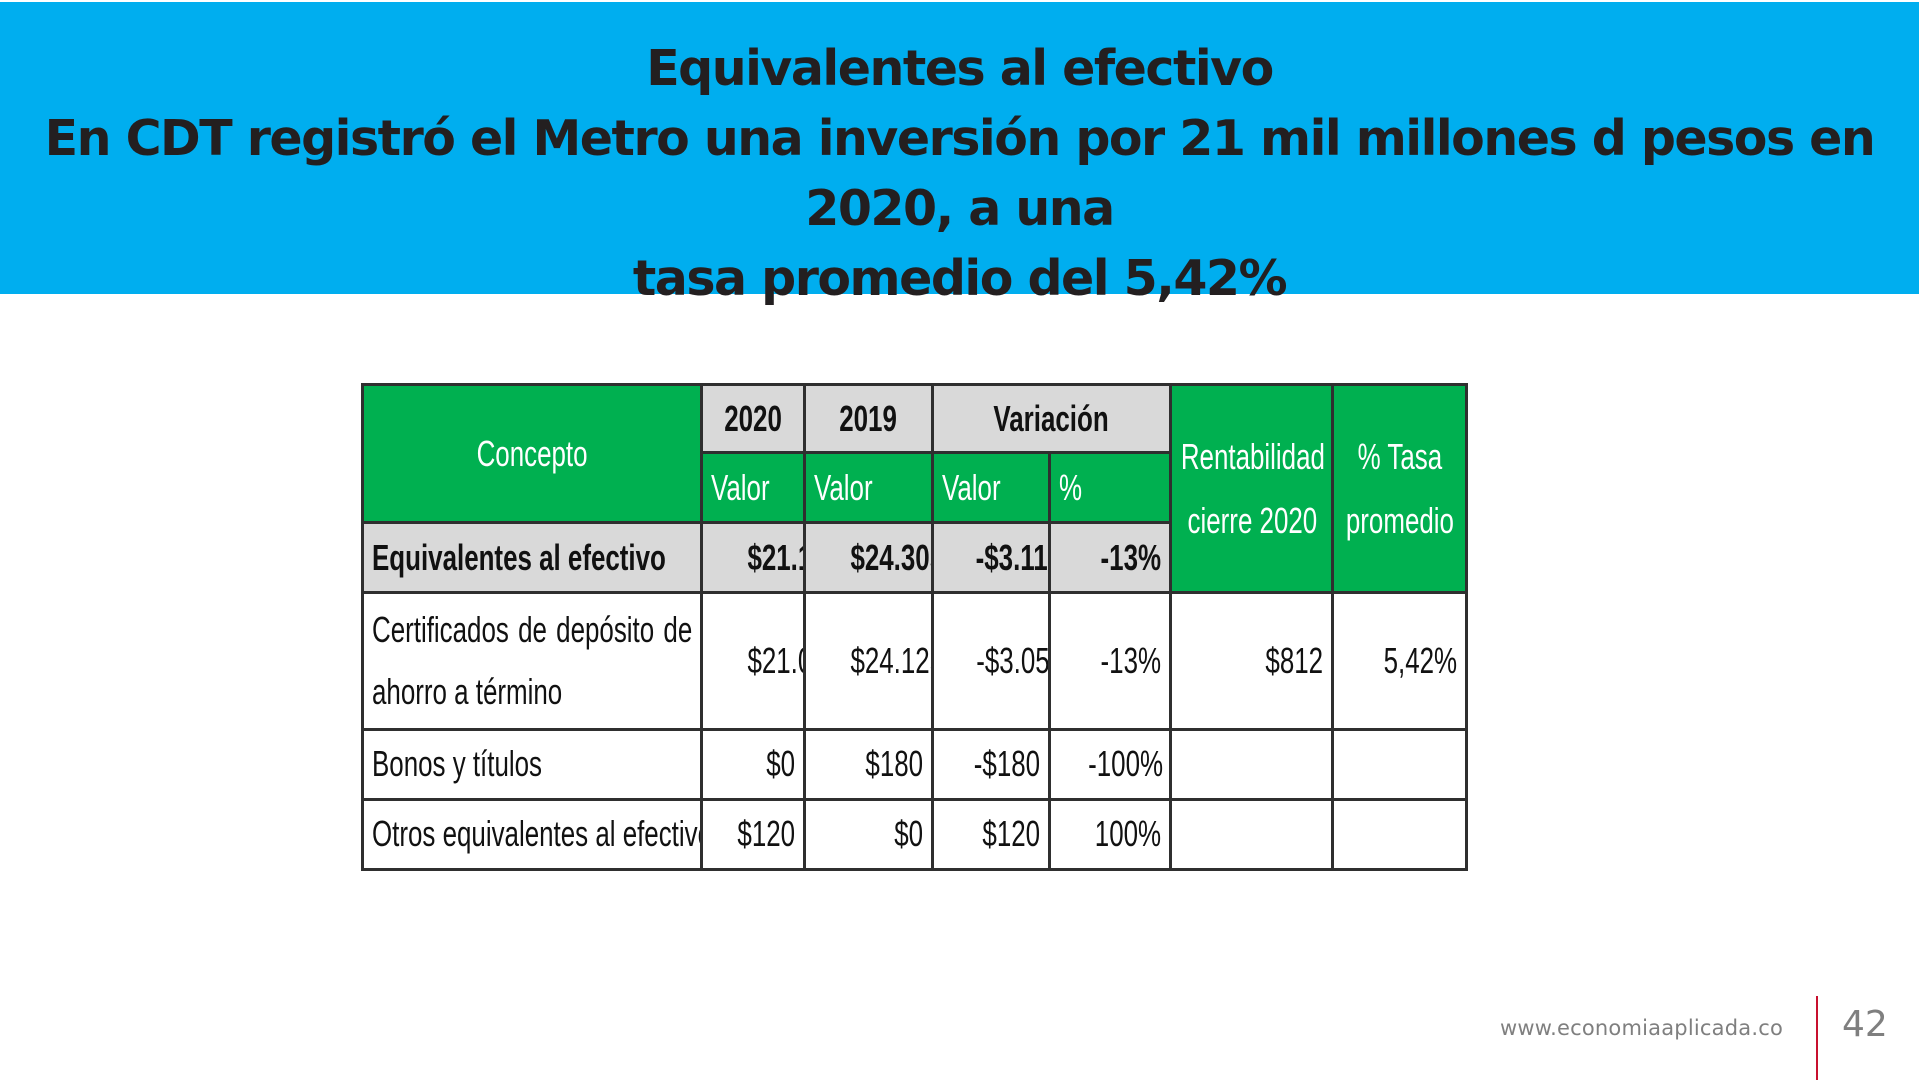  What do you see at coordinates (1110, 764) in the screenshot?
I see `row-var-pct: -100%` at bounding box center [1110, 764].